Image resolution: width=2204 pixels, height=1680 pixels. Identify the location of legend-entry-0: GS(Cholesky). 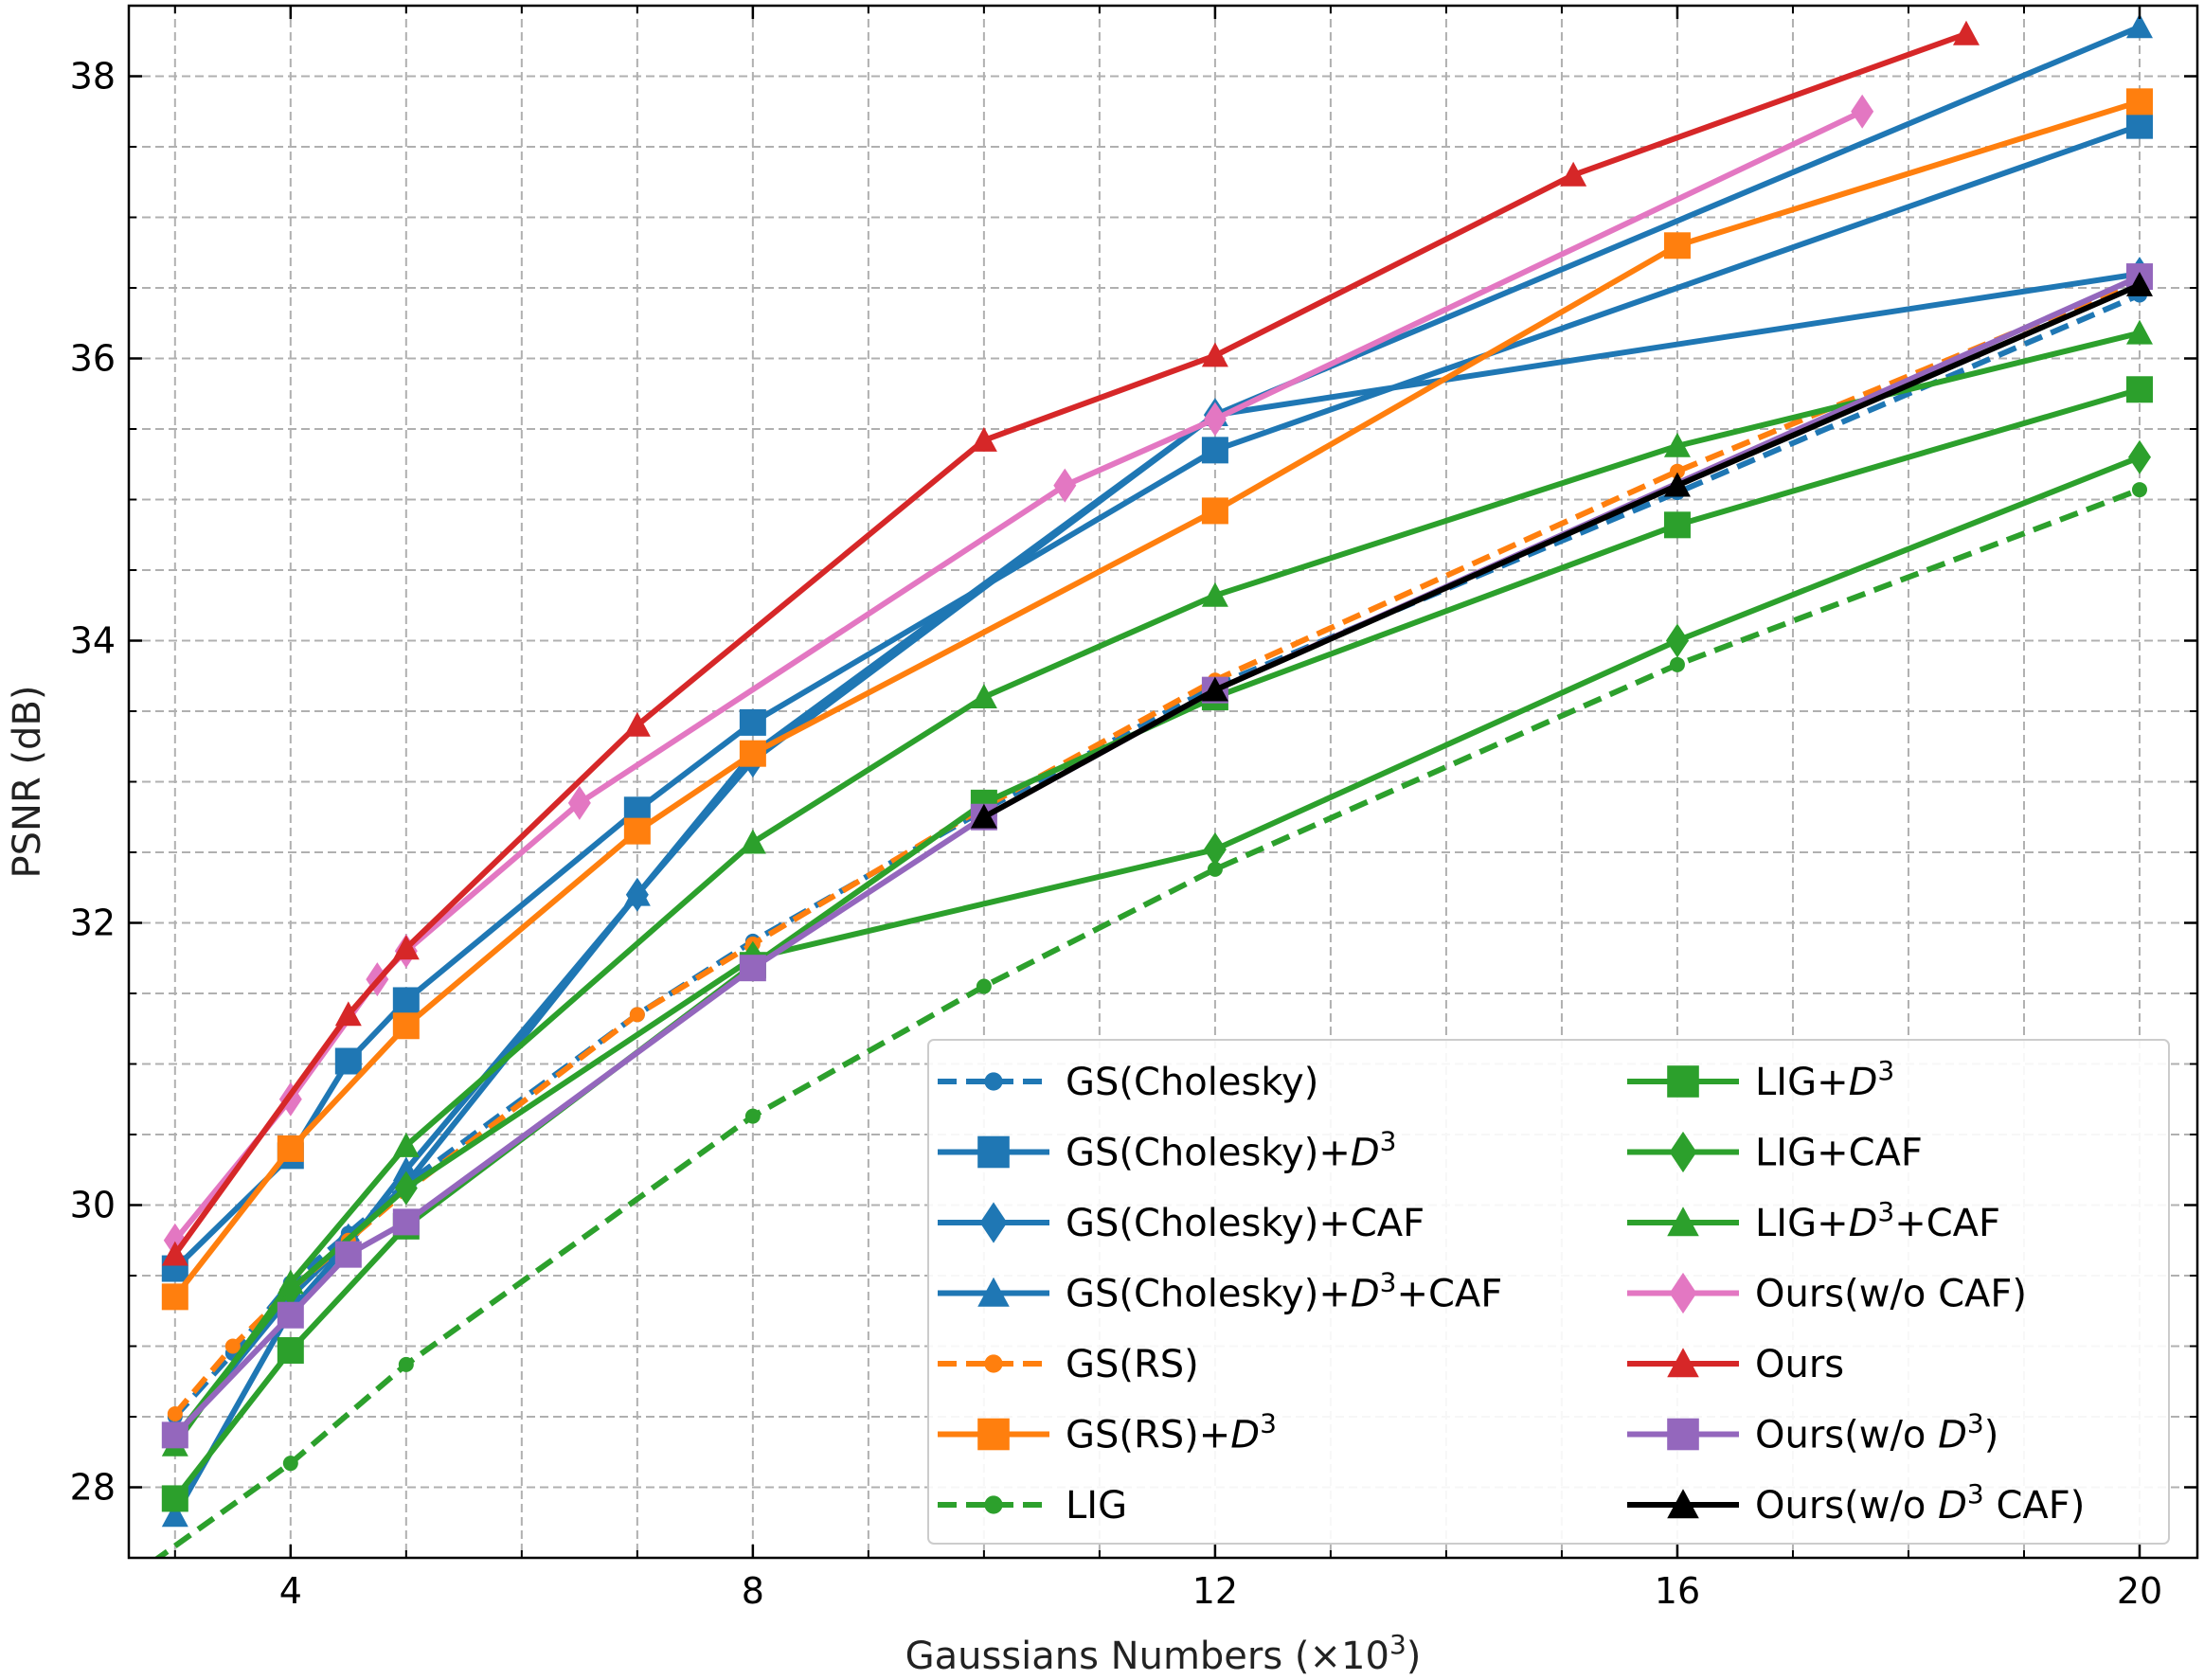
(1128, 1082).